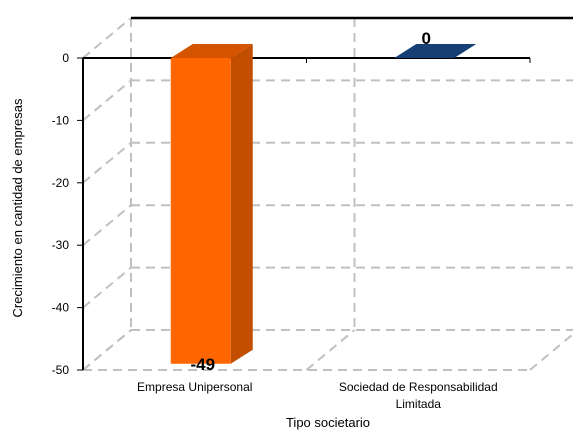 Image resolution: width=573 pixels, height=431 pixels. Describe the element at coordinates (61, 308) in the screenshot. I see `y-tick-label: -40` at that location.